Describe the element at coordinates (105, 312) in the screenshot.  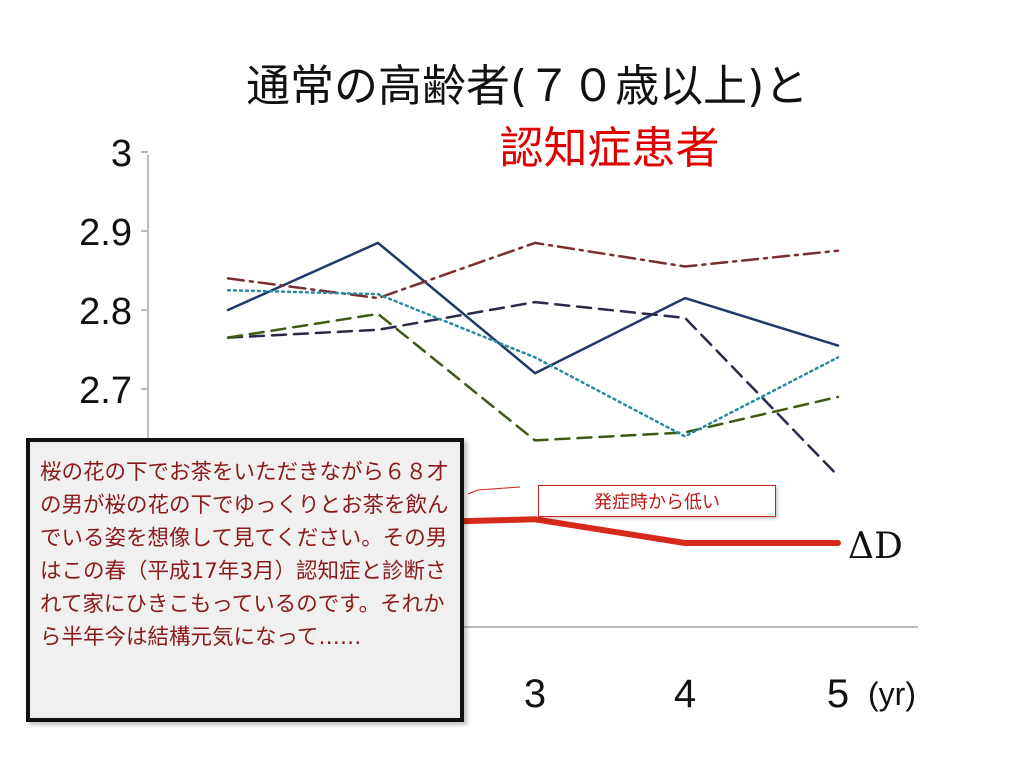
I see `y-tick-label: 2.8` at that location.